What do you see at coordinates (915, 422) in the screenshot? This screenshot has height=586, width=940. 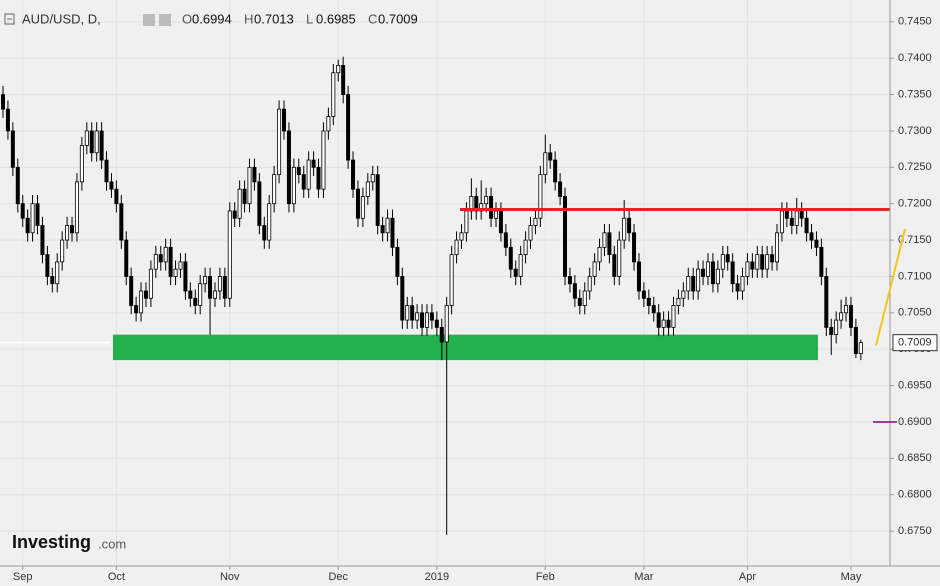 I see `y-tick-label: 0.6900` at bounding box center [915, 422].